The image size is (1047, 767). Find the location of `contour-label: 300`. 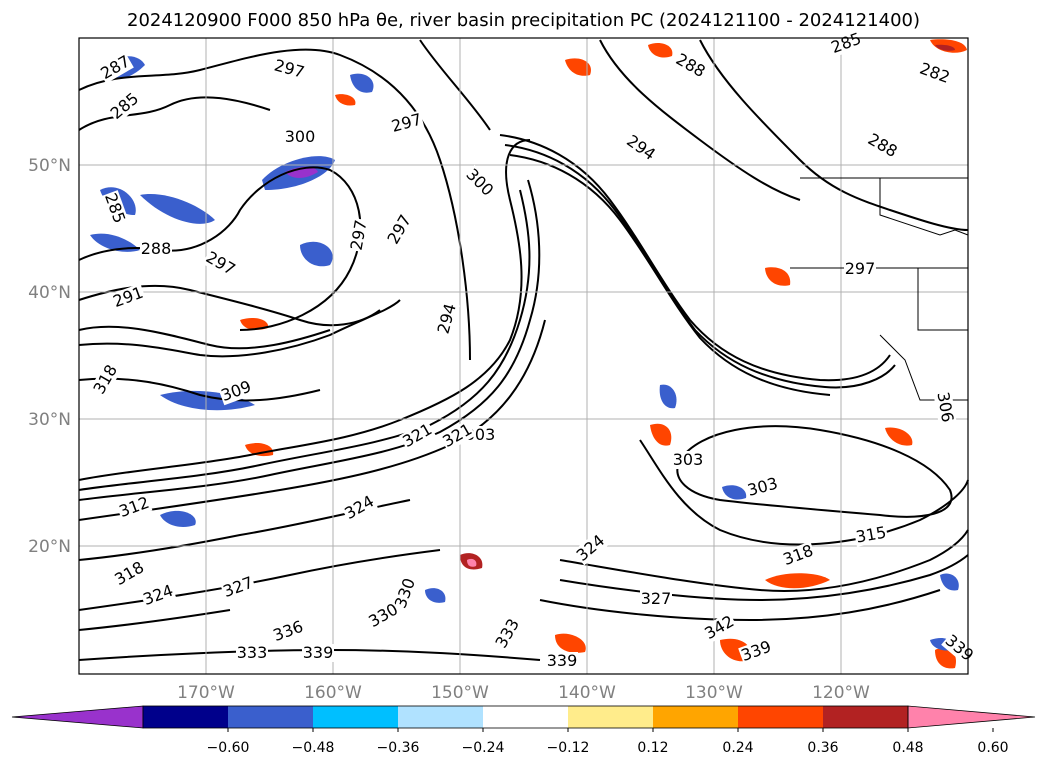

contour-label: 300 is located at coordinates (300, 136).